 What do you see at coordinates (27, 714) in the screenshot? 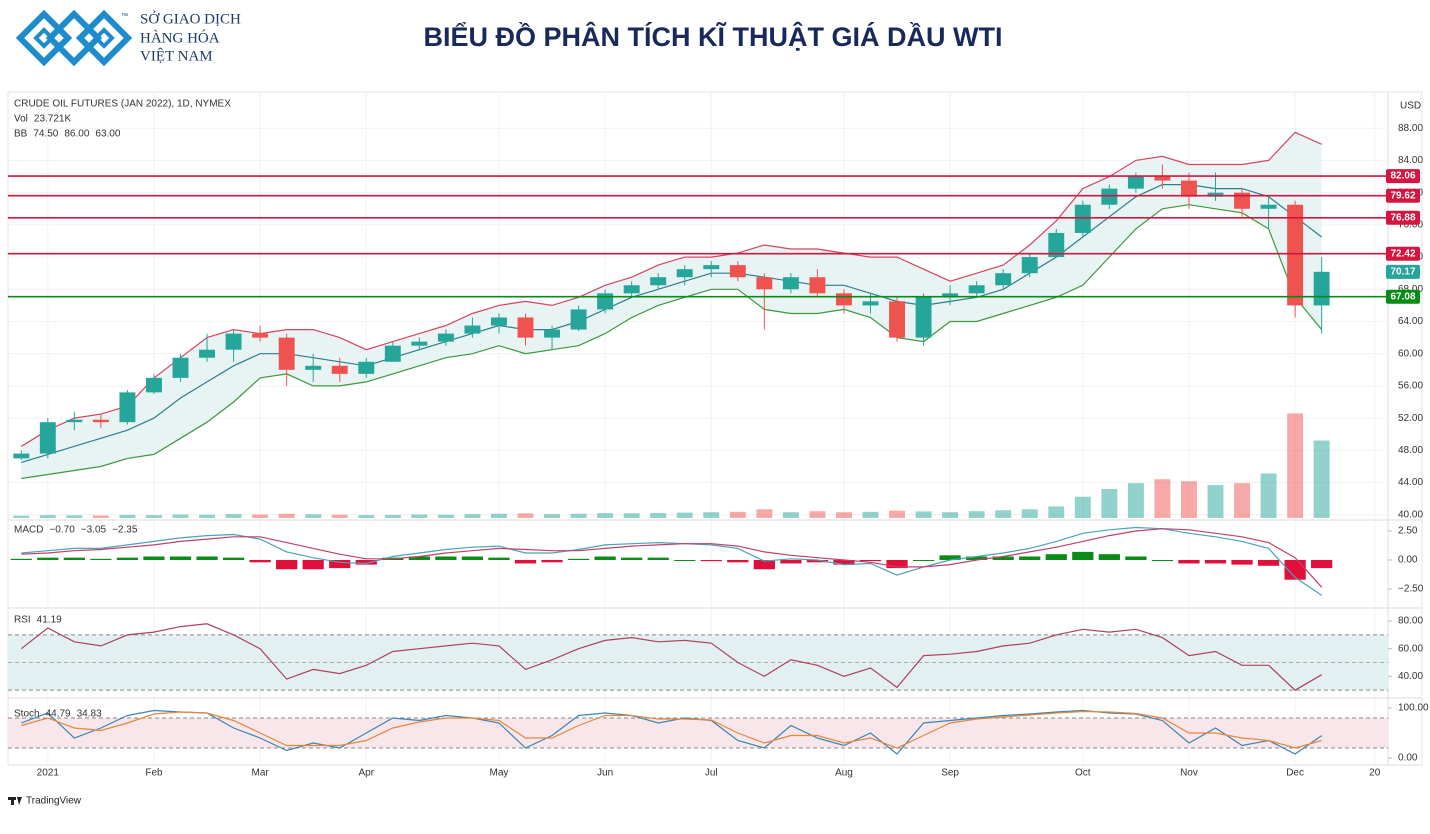
I see `legend-text: Stoch` at bounding box center [27, 714].